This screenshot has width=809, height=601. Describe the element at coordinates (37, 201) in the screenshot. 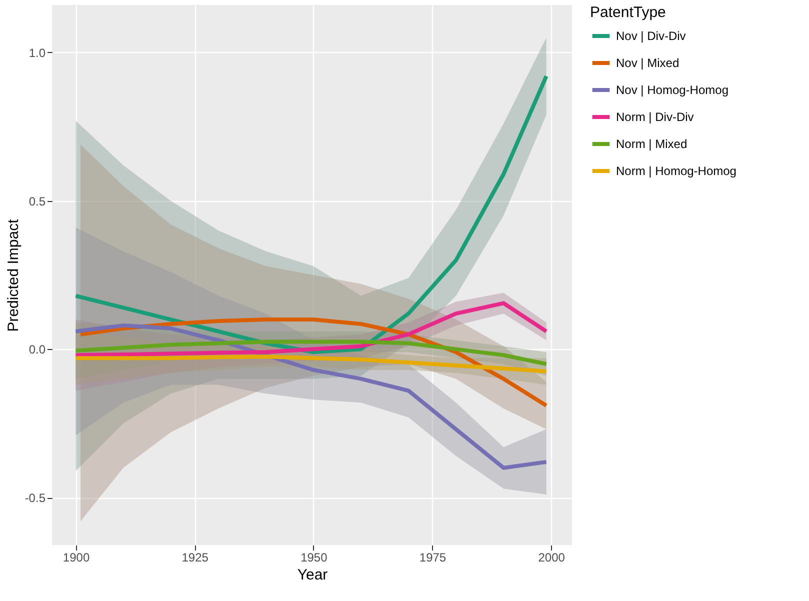

I see `y-tick-label: 0.5` at that location.